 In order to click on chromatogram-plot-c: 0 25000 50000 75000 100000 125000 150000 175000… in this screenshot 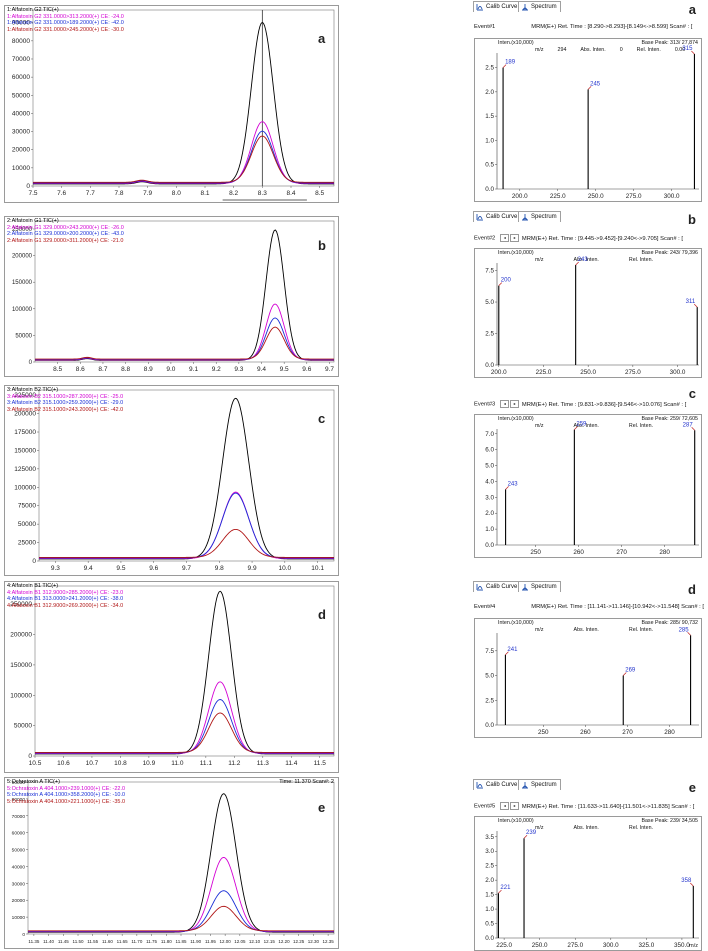, I will do `click(174, 480)`.